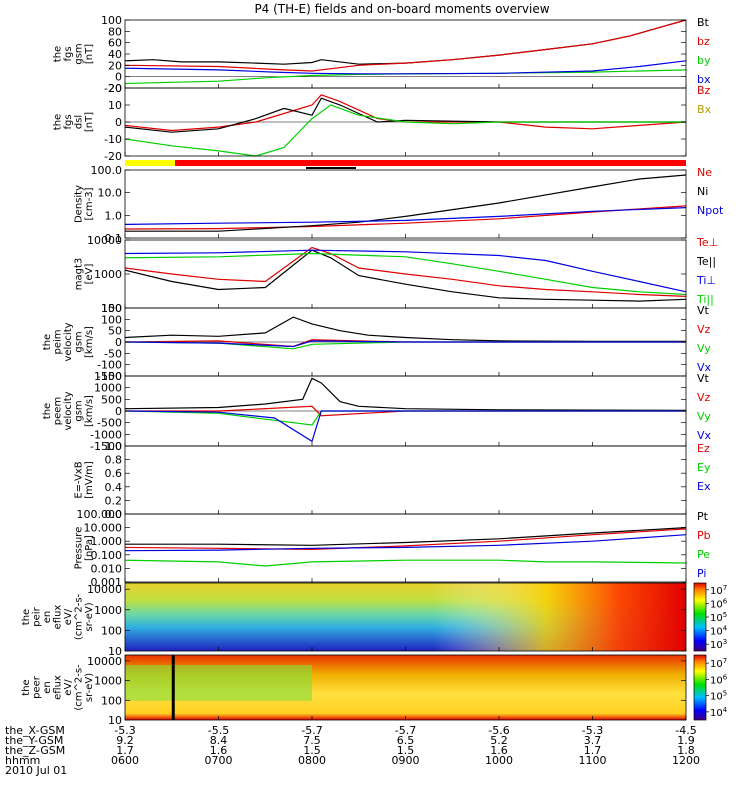 This screenshot has height=804, width=750. I want to click on legend-entry: Bx, so click(704, 109).